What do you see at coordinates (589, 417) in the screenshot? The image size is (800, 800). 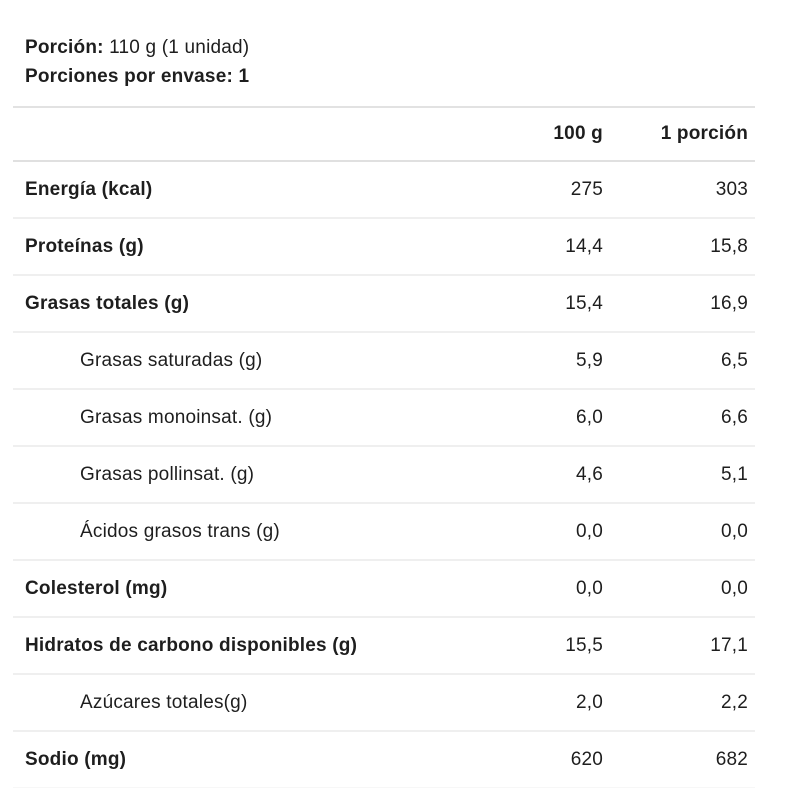 I see `value-100g: 6,0` at bounding box center [589, 417].